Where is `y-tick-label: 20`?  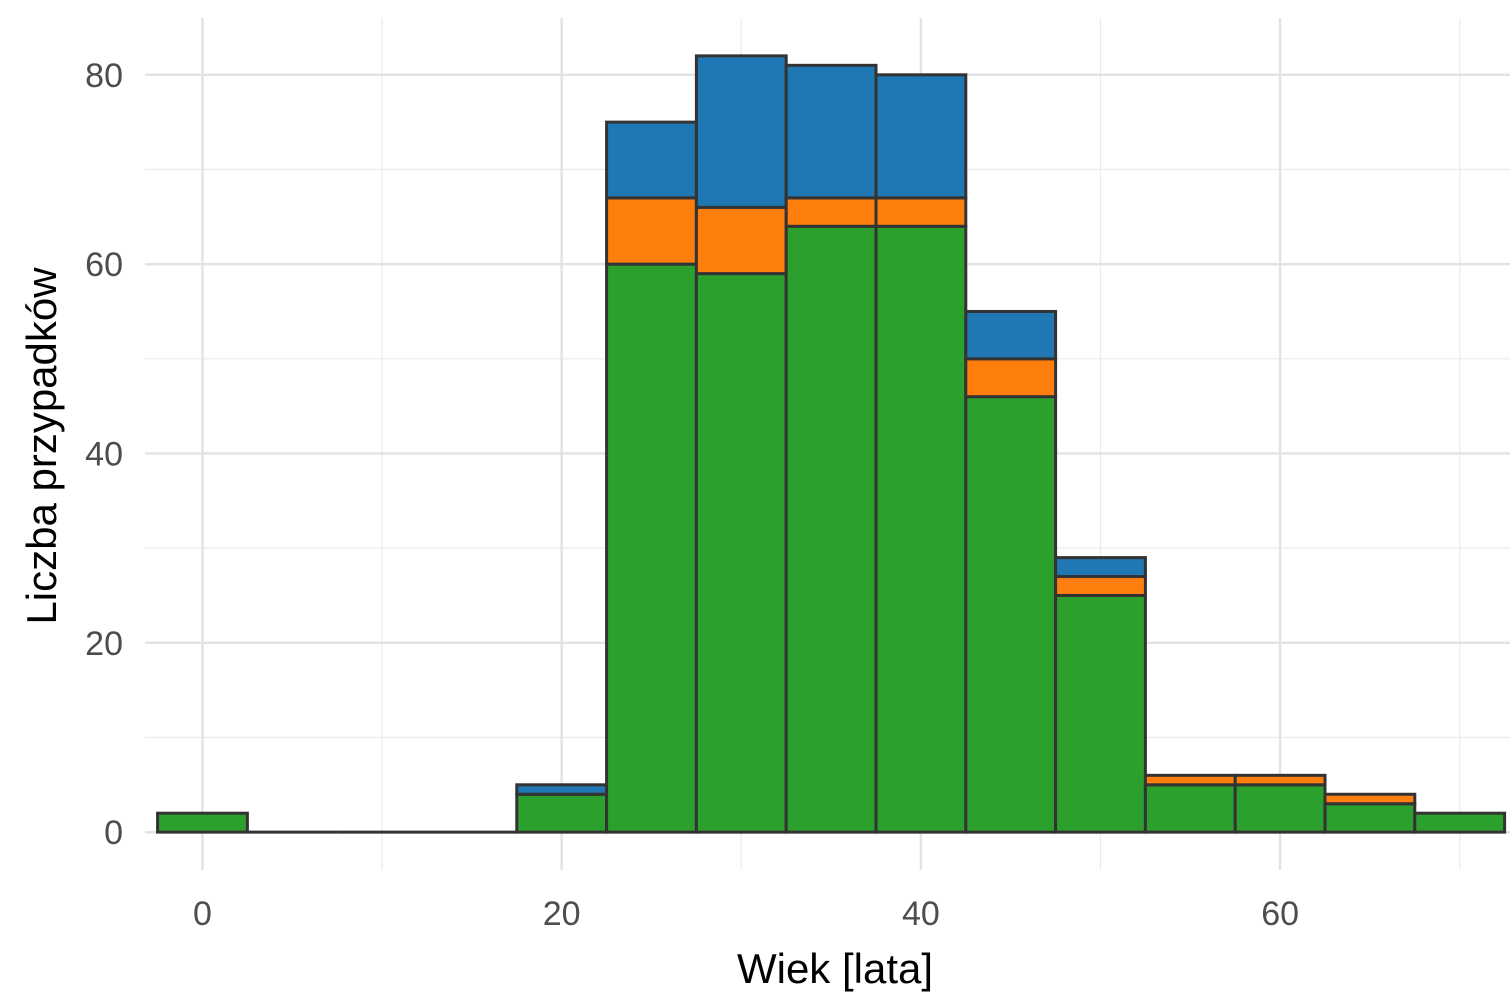
y-tick-label: 20 is located at coordinates (104, 644).